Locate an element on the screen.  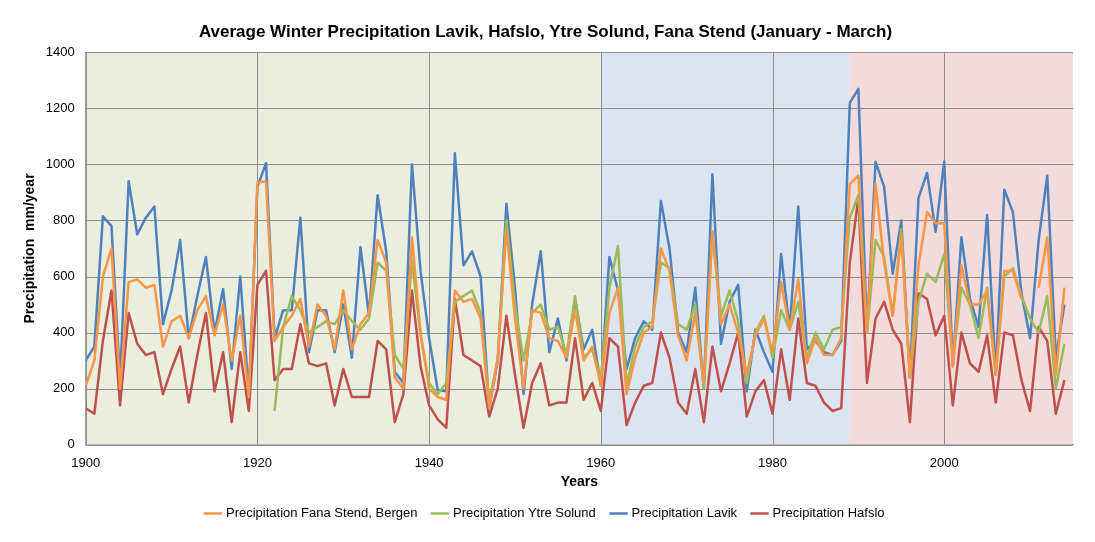
x-tick-label: 1960 is located at coordinates (601, 462).